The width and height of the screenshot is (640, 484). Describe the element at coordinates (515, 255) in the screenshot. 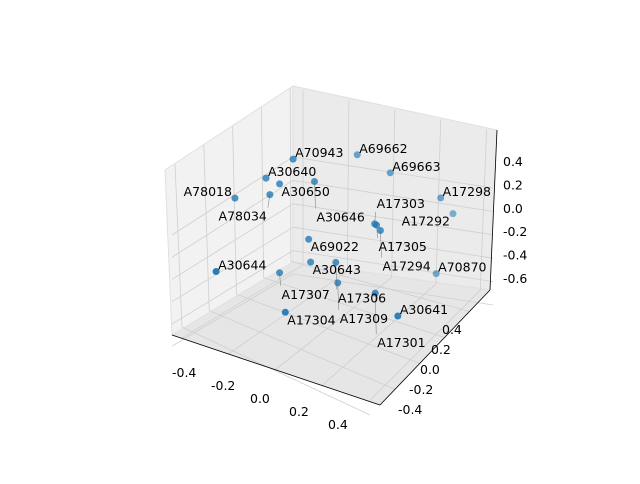

I see `z-tick-label: -0.4` at that location.